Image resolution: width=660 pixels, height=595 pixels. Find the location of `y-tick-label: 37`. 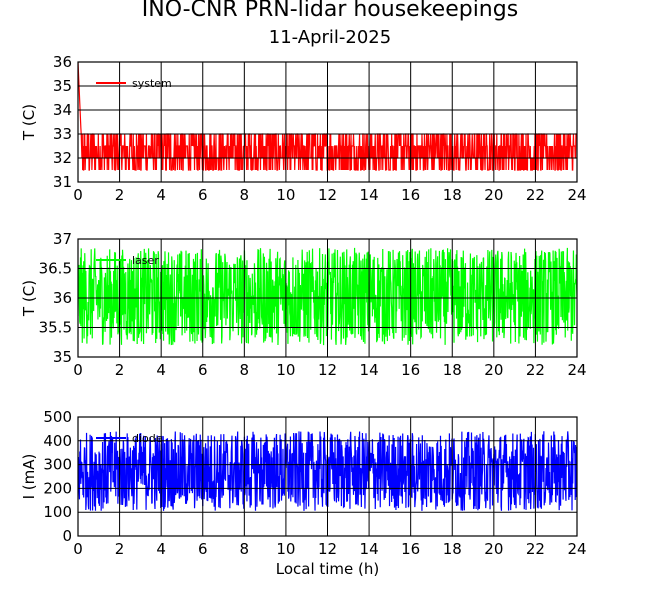

y-tick-label: 37 is located at coordinates (62, 239).